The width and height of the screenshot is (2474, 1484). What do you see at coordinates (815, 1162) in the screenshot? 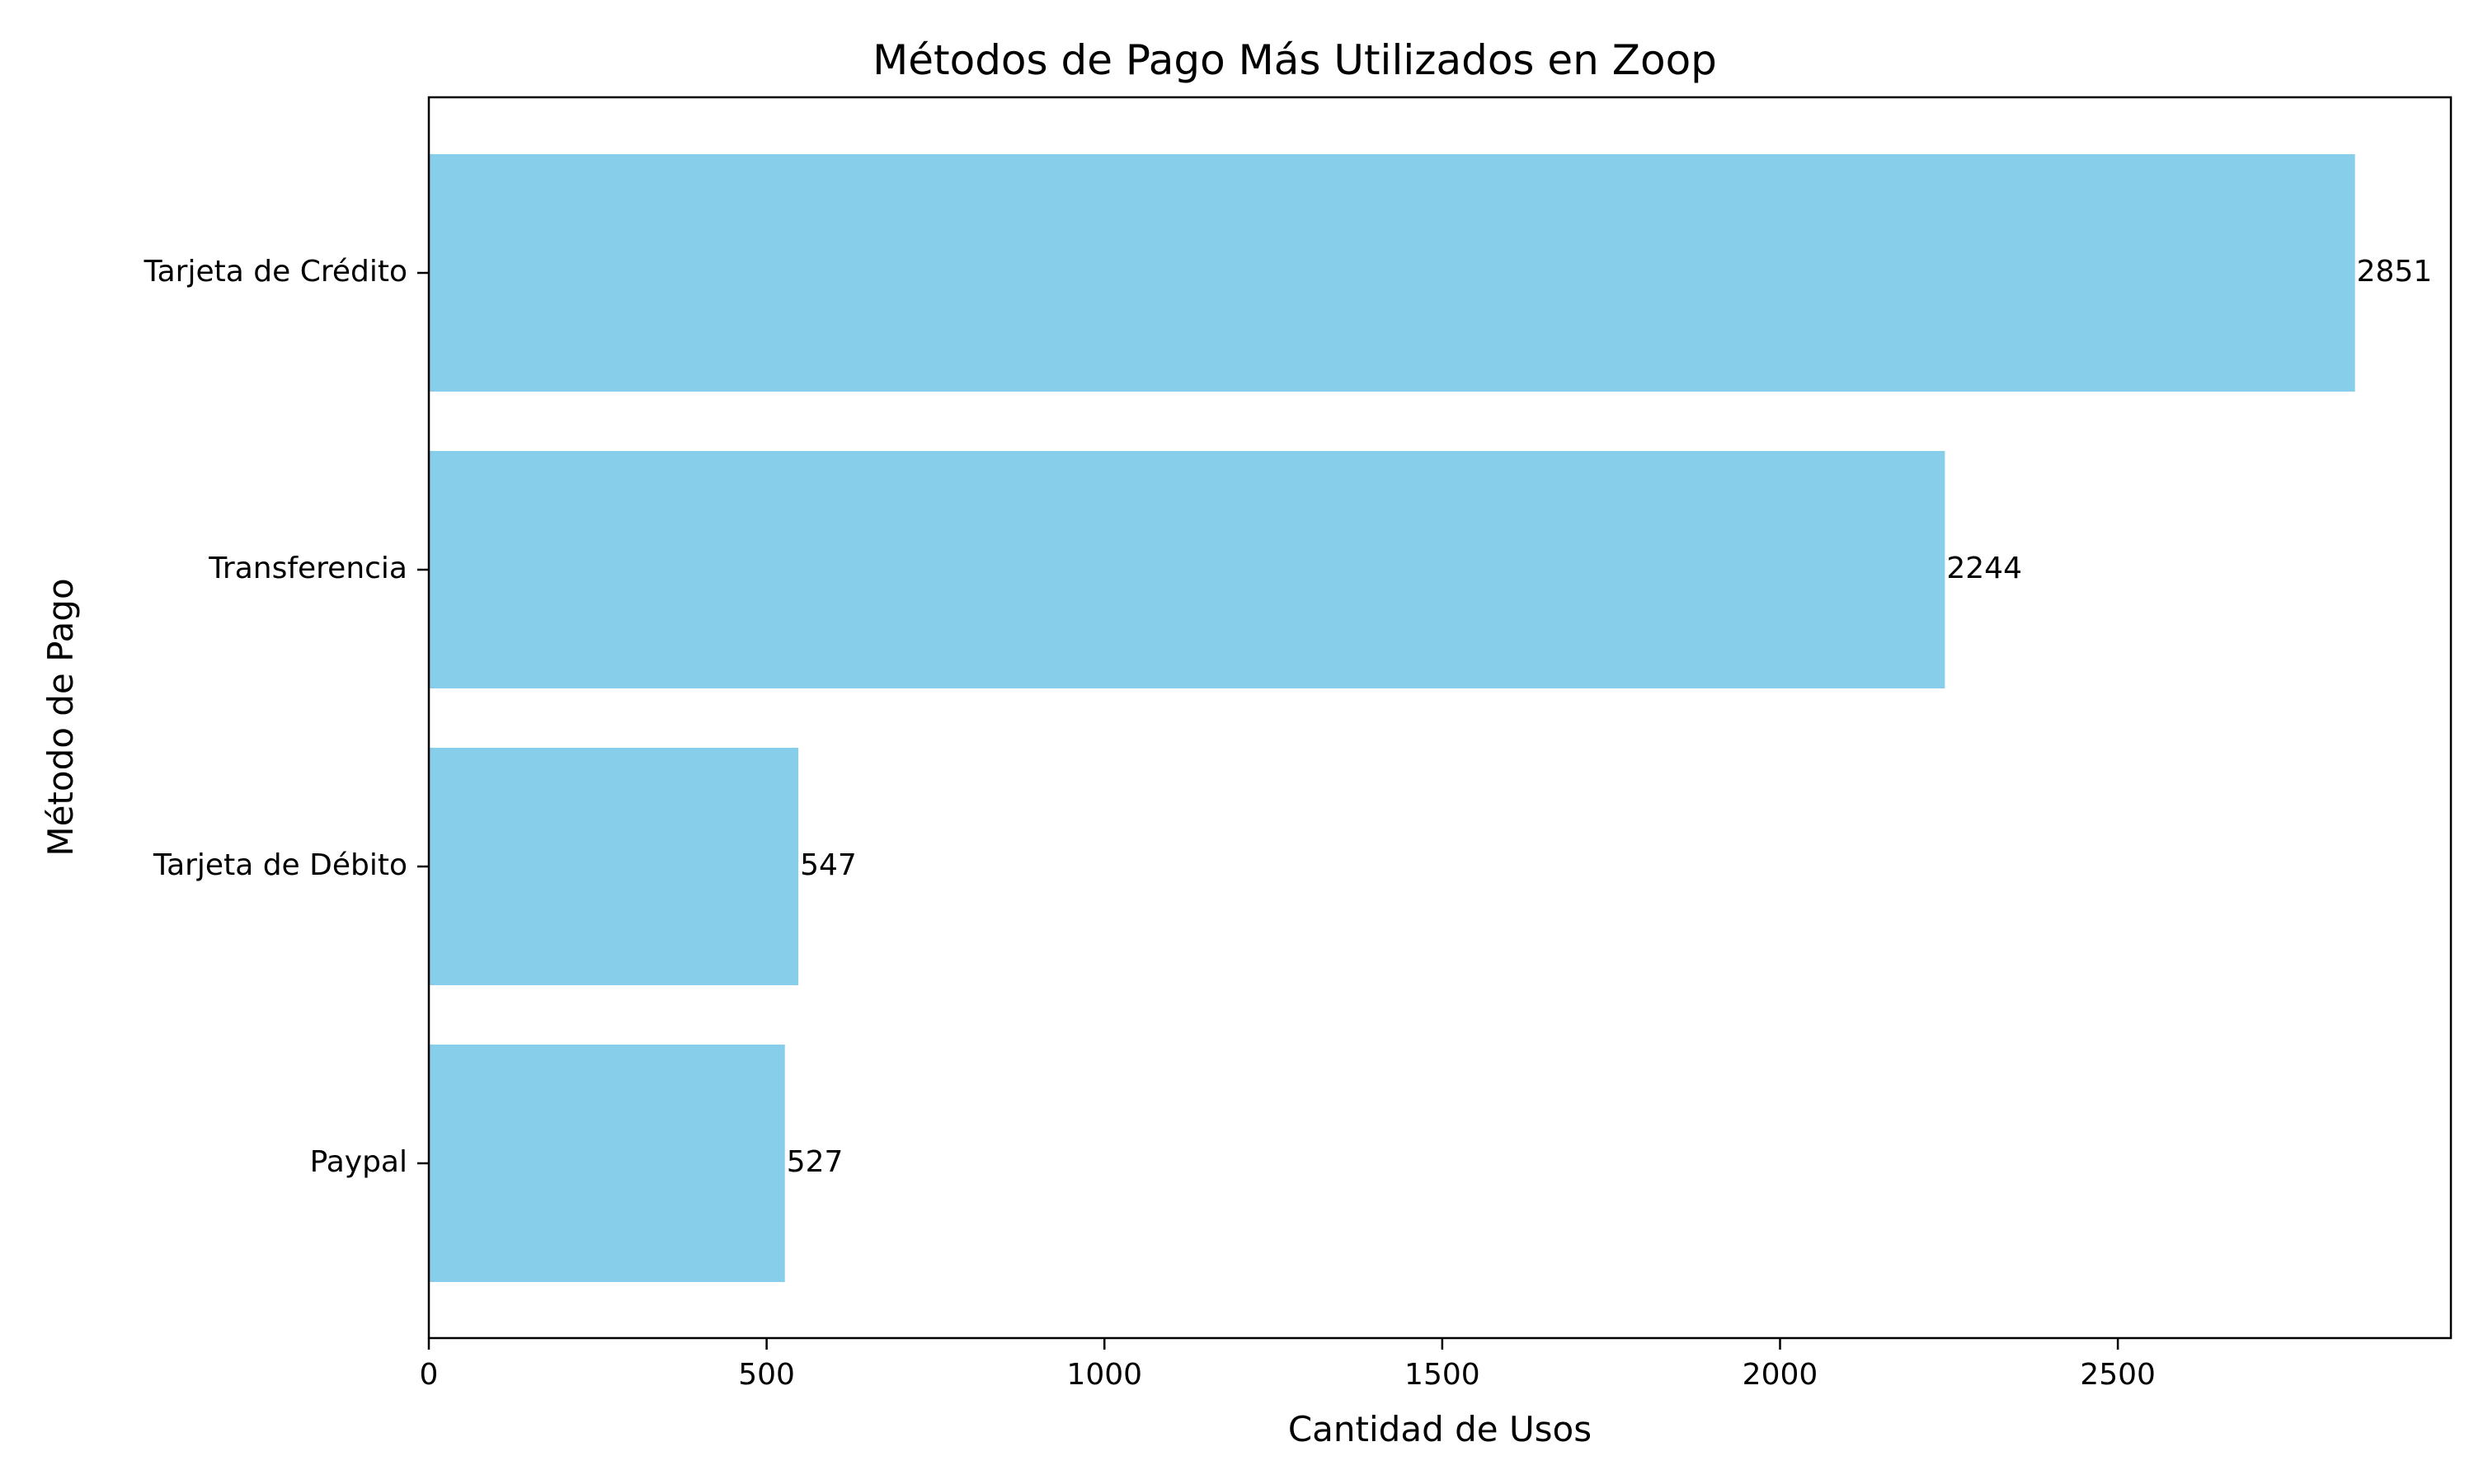
I see `value-label-paypal: 527` at bounding box center [815, 1162].